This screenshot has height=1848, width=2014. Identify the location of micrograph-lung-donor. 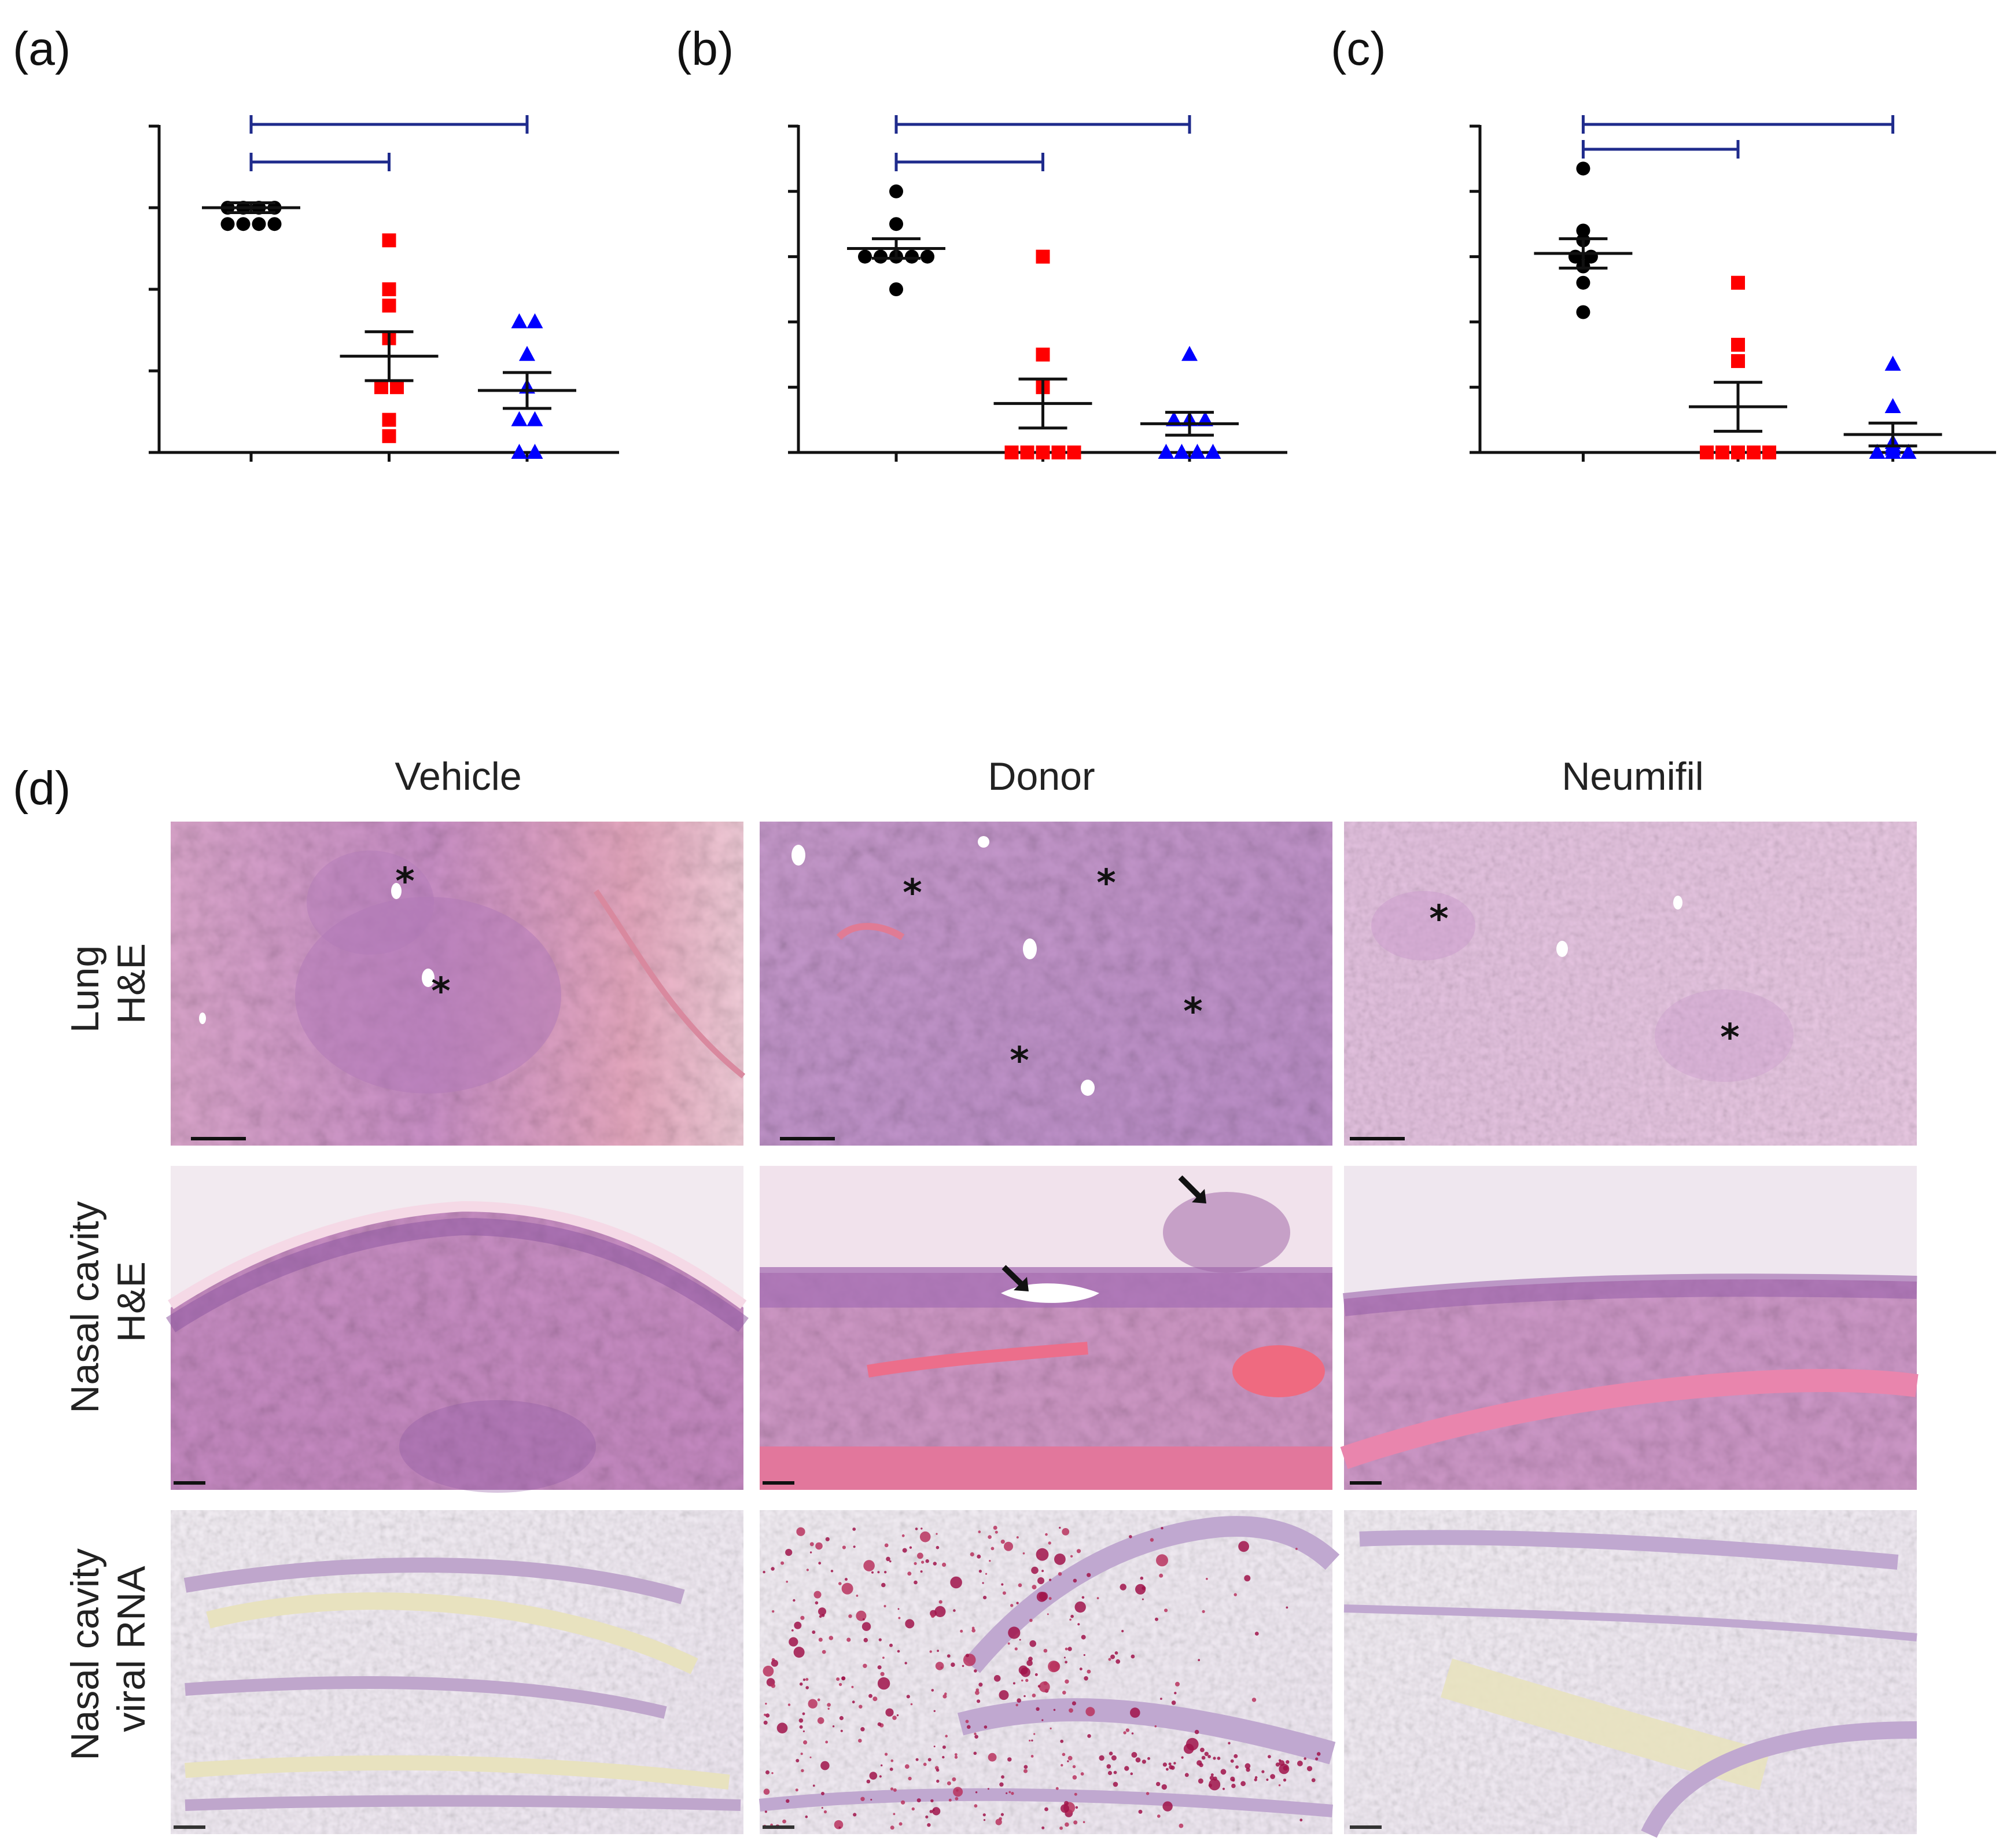
(1046, 984).